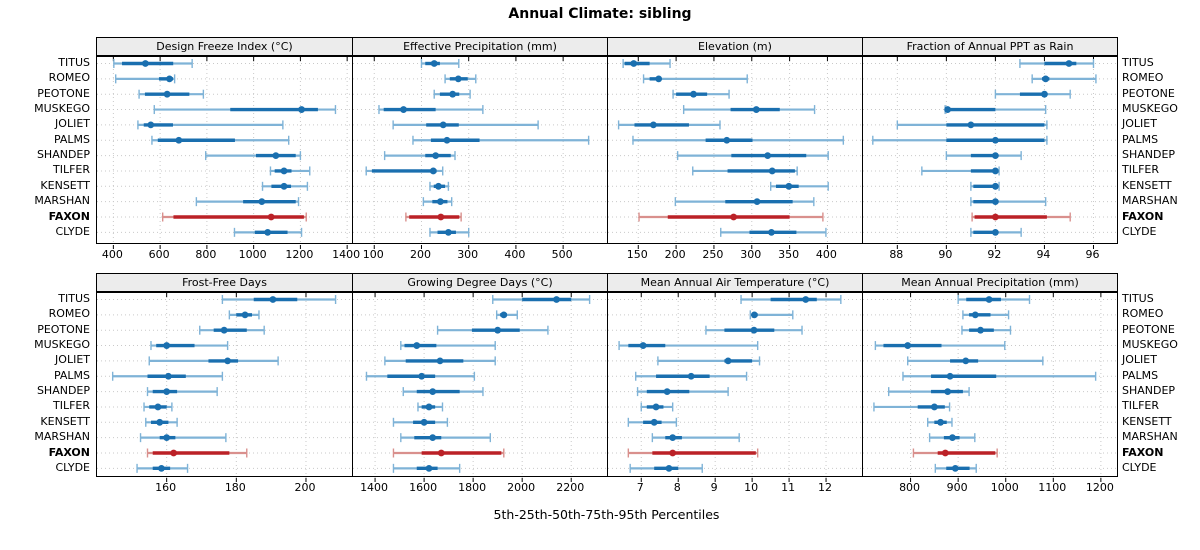 This screenshot has width=1200, height=550. Describe the element at coordinates (1150, 437) in the screenshot. I see `site-label-right-marshan: MARSHAN` at that location.